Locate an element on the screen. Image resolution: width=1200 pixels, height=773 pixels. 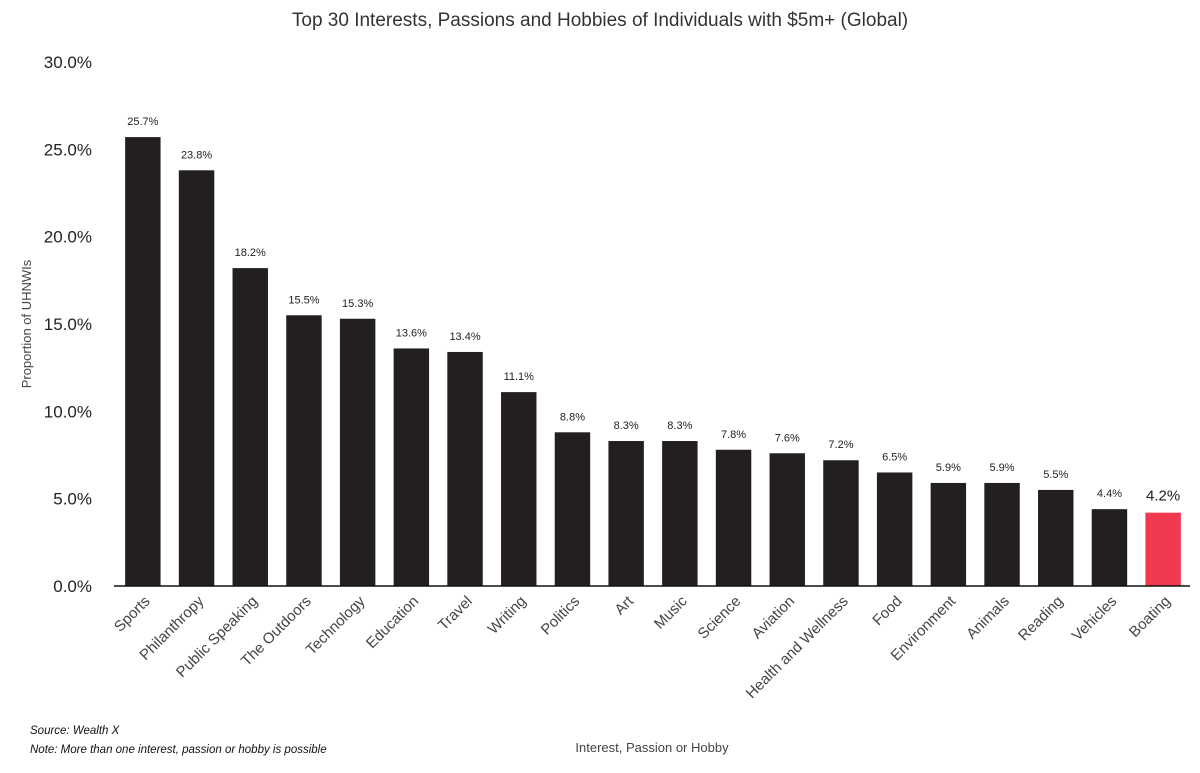
x-tick-label: Education is located at coordinates (392, 622).